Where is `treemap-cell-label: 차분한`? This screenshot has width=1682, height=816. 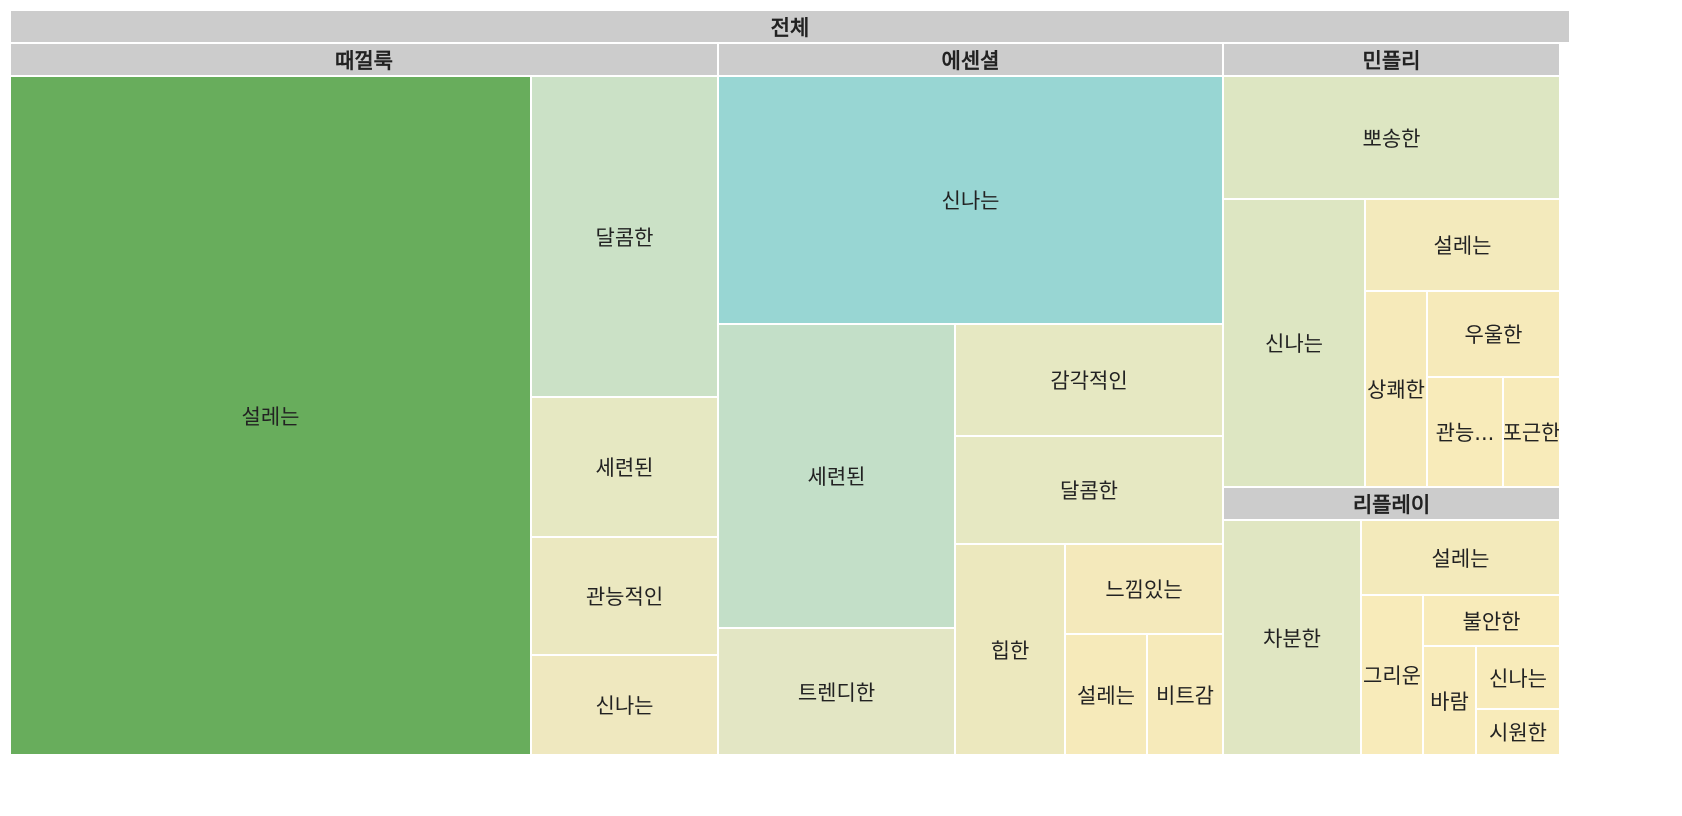
treemap-cell-label: 차분한 is located at coordinates (1292, 638).